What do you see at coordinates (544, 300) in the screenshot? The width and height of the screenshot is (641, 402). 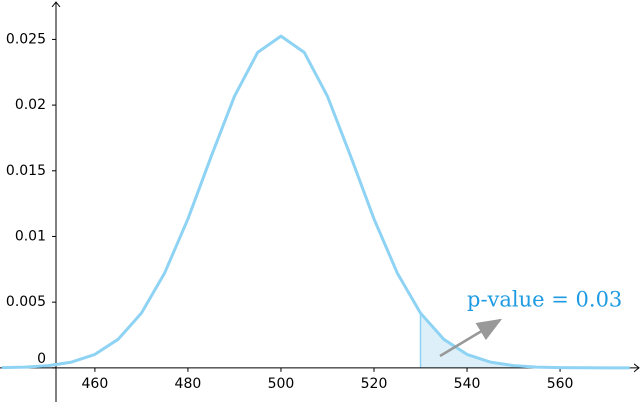 I see `annotation: p-value = 0.03` at bounding box center [544, 300].